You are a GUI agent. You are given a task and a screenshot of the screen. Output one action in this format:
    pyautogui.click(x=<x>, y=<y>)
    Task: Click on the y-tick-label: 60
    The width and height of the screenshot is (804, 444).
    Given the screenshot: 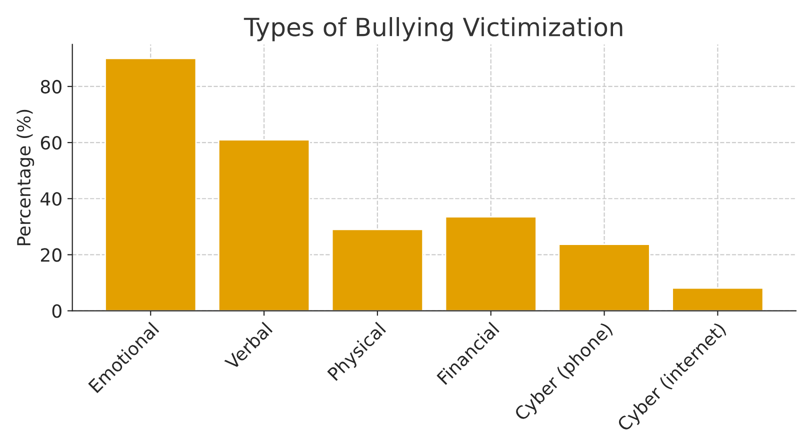 What is the action you would take?
    pyautogui.click(x=51, y=143)
    